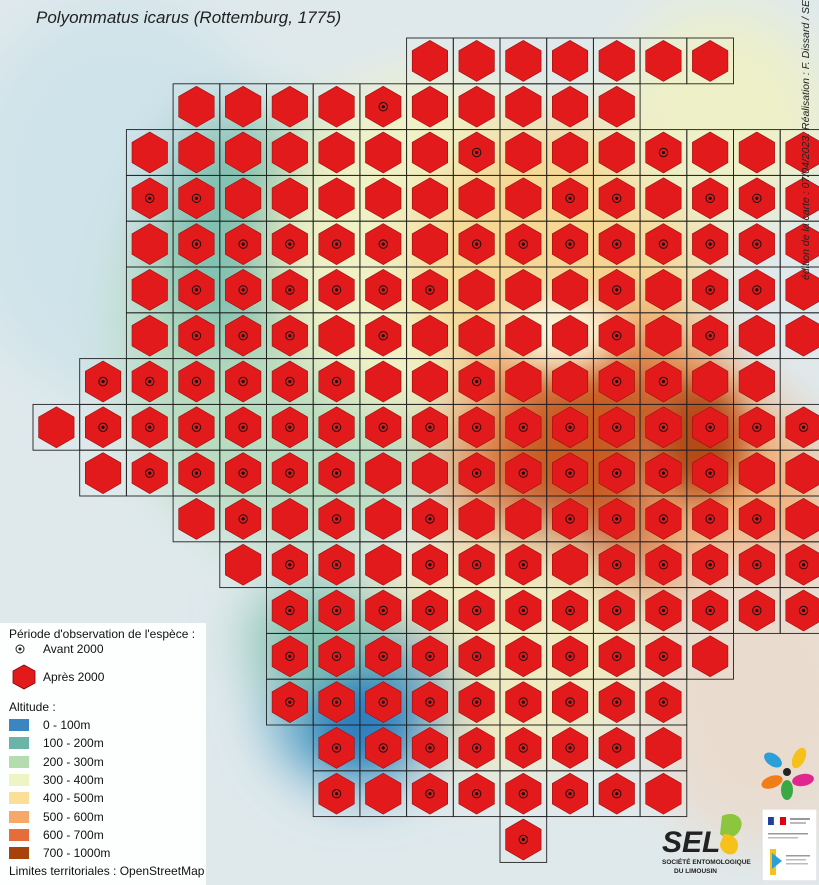 The width and height of the screenshot is (819, 885). What do you see at coordinates (24, 677) in the screenshot?
I see `hexagon-symbol-icon` at bounding box center [24, 677].